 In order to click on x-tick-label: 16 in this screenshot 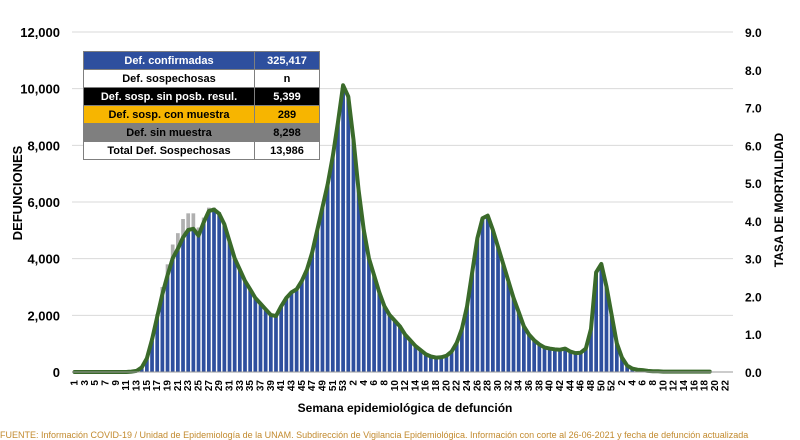, I will do `click(694, 386)`.